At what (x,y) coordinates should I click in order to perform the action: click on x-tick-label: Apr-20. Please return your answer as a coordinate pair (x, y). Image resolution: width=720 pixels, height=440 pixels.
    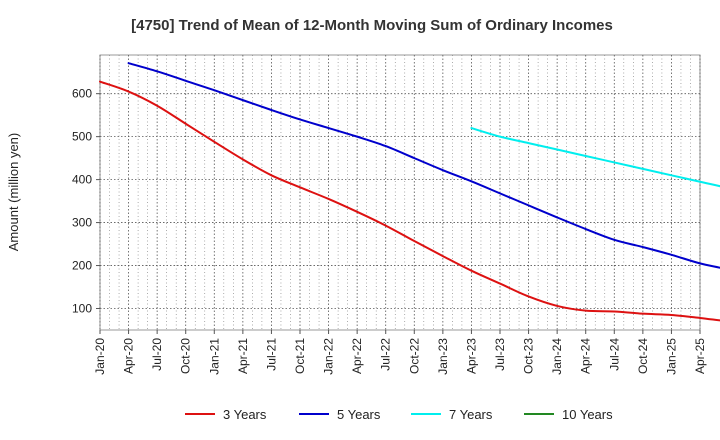
    Looking at the image, I should click on (129, 356).